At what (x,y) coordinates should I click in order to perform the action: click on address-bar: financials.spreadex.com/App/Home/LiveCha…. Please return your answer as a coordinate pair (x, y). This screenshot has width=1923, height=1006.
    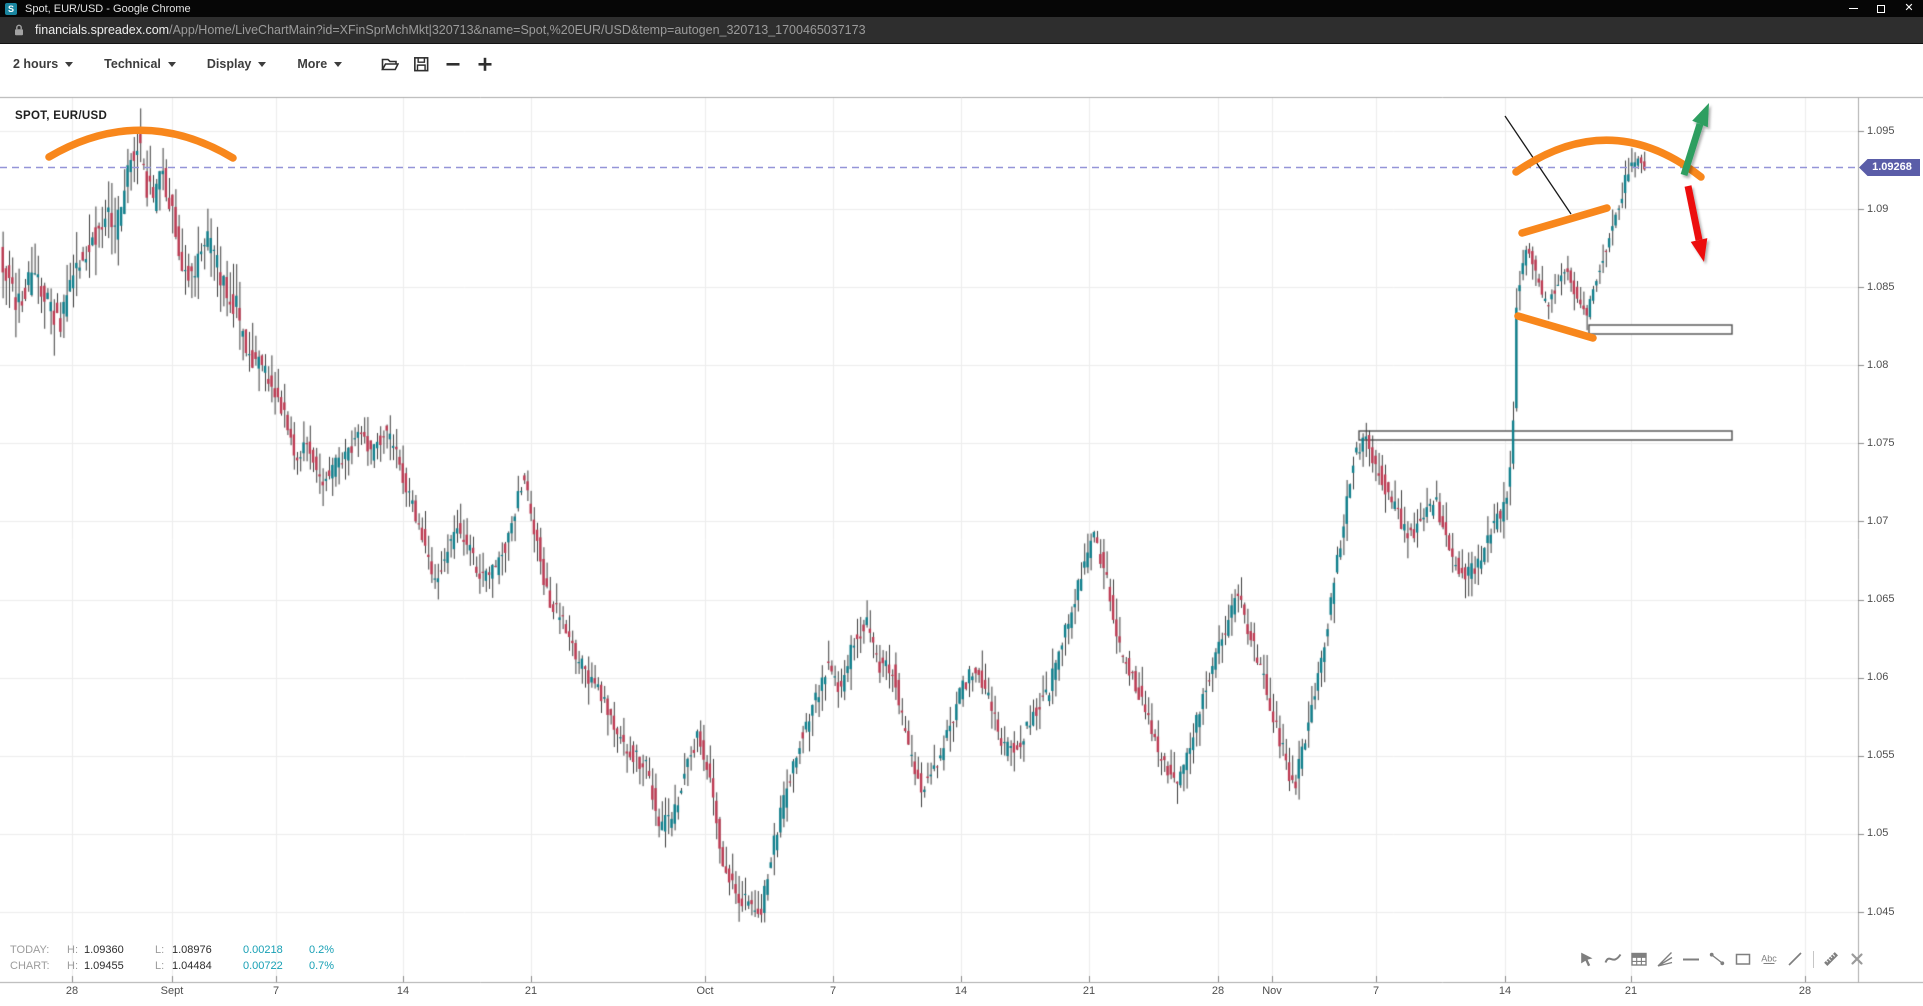
    Looking at the image, I should click on (961, 30).